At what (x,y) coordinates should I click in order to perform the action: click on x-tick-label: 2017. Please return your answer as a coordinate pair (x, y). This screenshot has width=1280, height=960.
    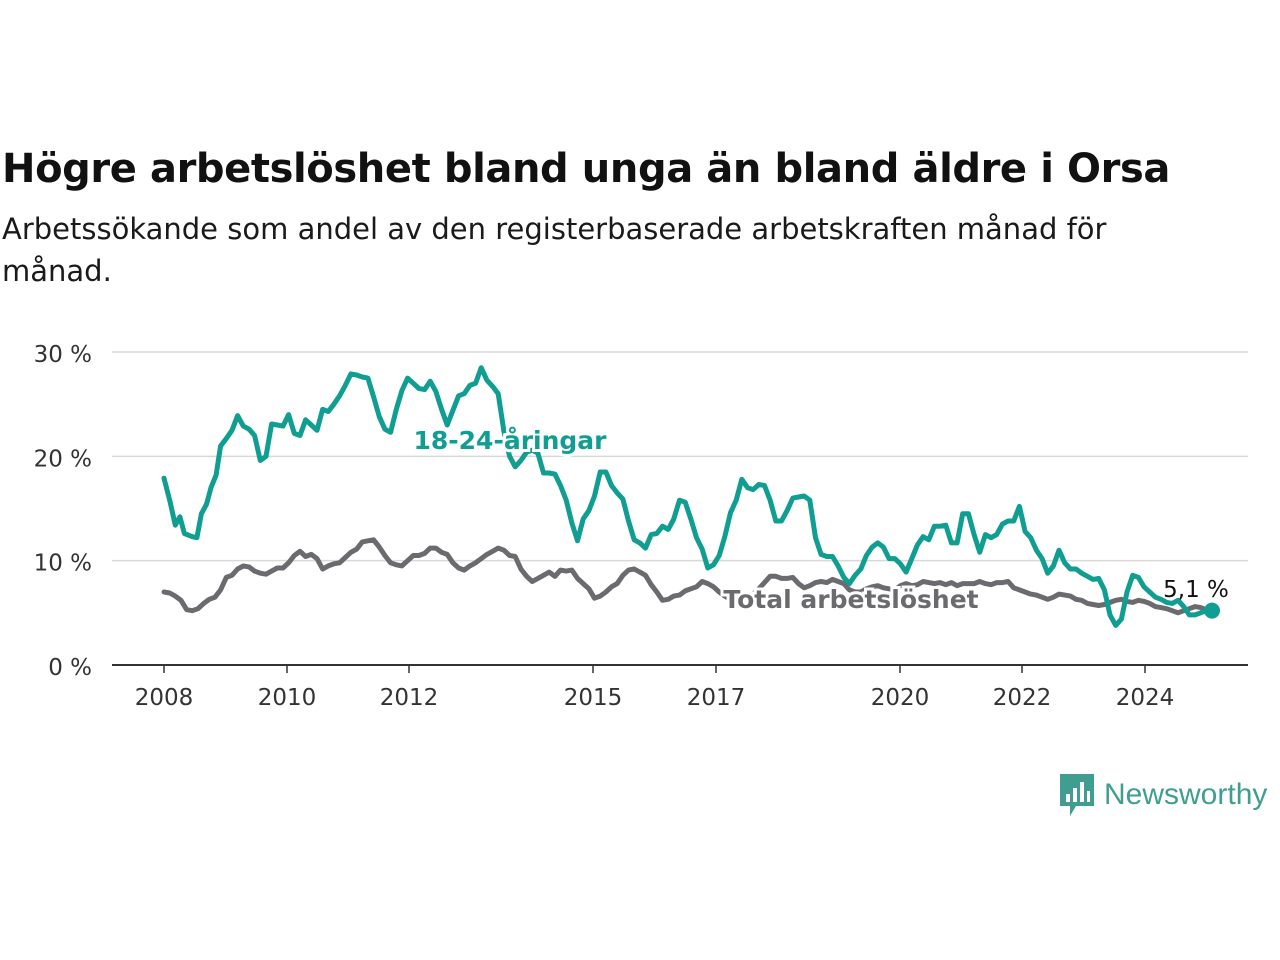
    Looking at the image, I should click on (716, 698).